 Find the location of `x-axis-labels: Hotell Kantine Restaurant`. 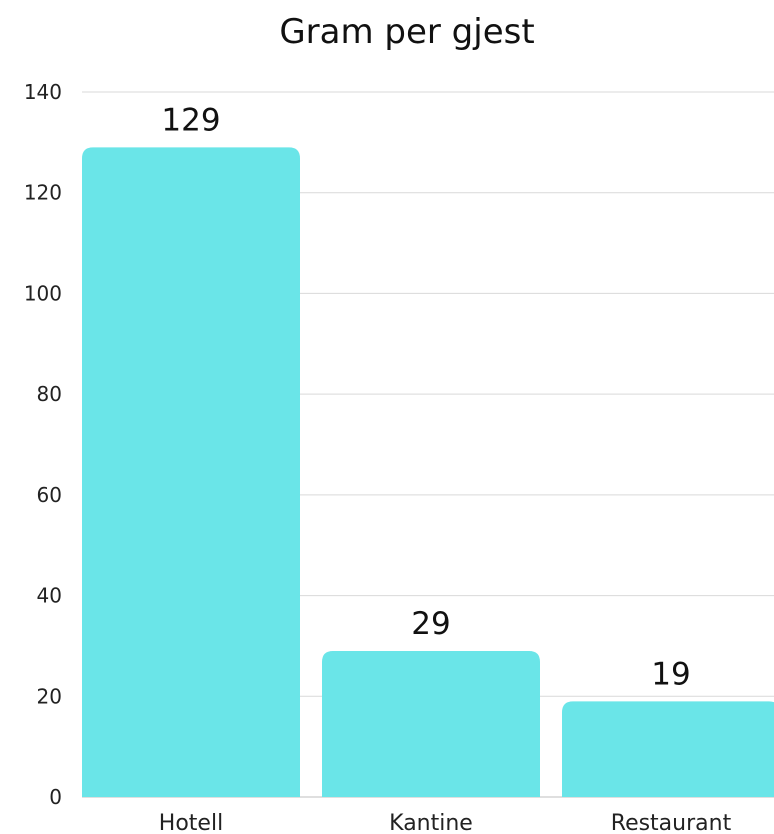

x-axis-labels: Hotell Kantine Restaurant is located at coordinates (445, 822).